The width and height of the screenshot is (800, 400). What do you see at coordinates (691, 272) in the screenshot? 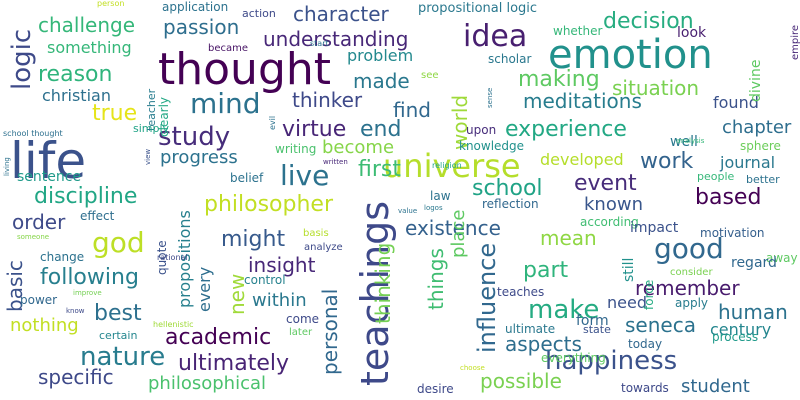
I see `word-consider: consider` at bounding box center [691, 272].